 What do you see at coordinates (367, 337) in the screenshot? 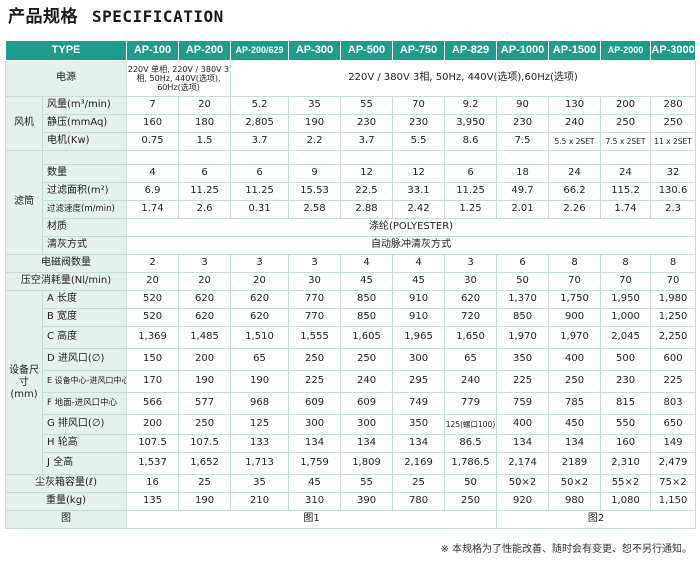
I see `cell: 1,605` at bounding box center [367, 337].